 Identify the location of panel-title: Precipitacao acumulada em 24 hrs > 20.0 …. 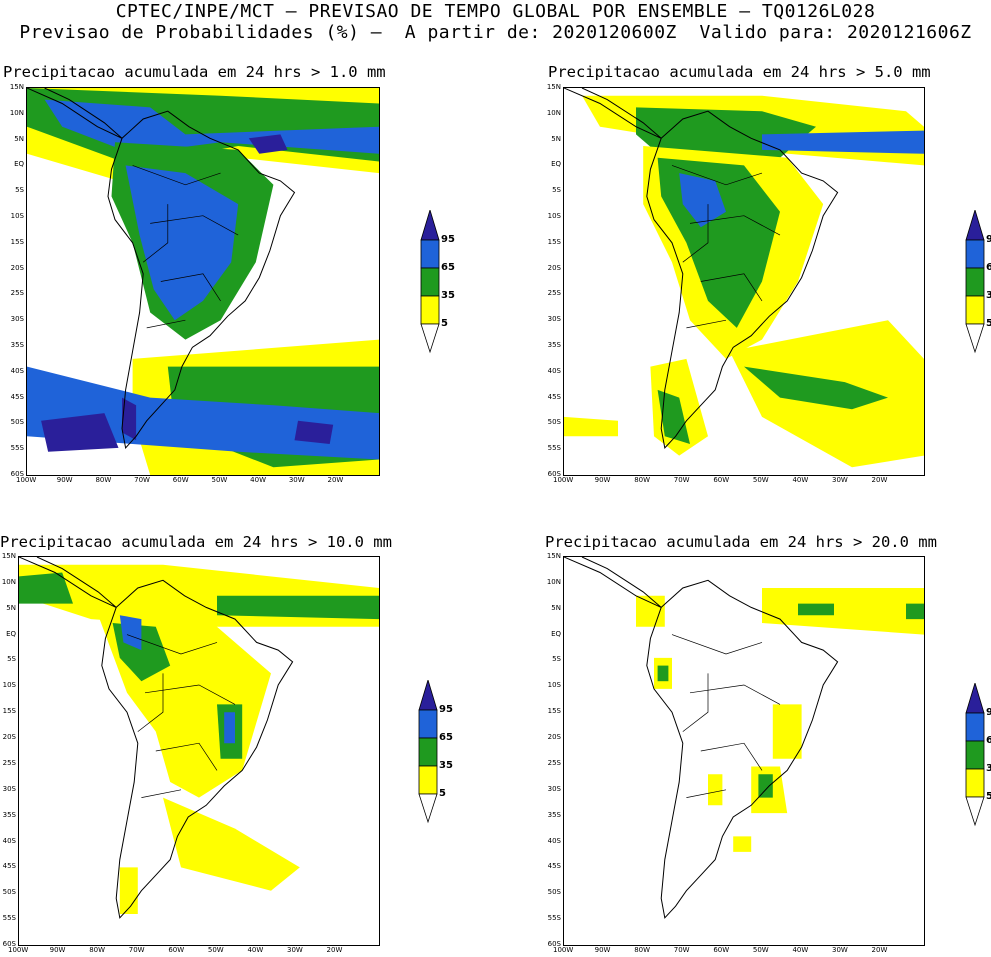
(741, 542).